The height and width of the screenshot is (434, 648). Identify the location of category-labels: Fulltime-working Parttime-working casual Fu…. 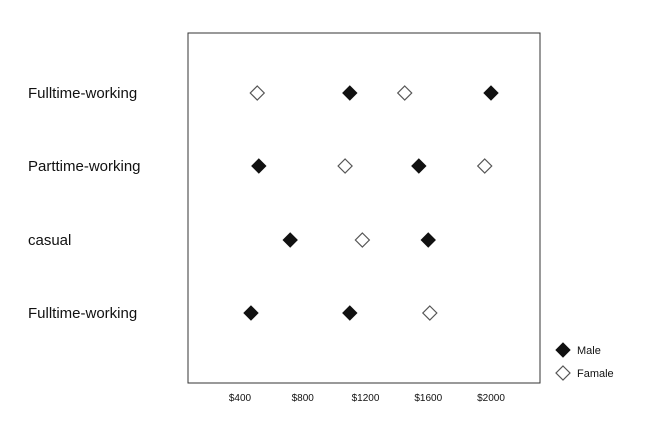
(84, 203).